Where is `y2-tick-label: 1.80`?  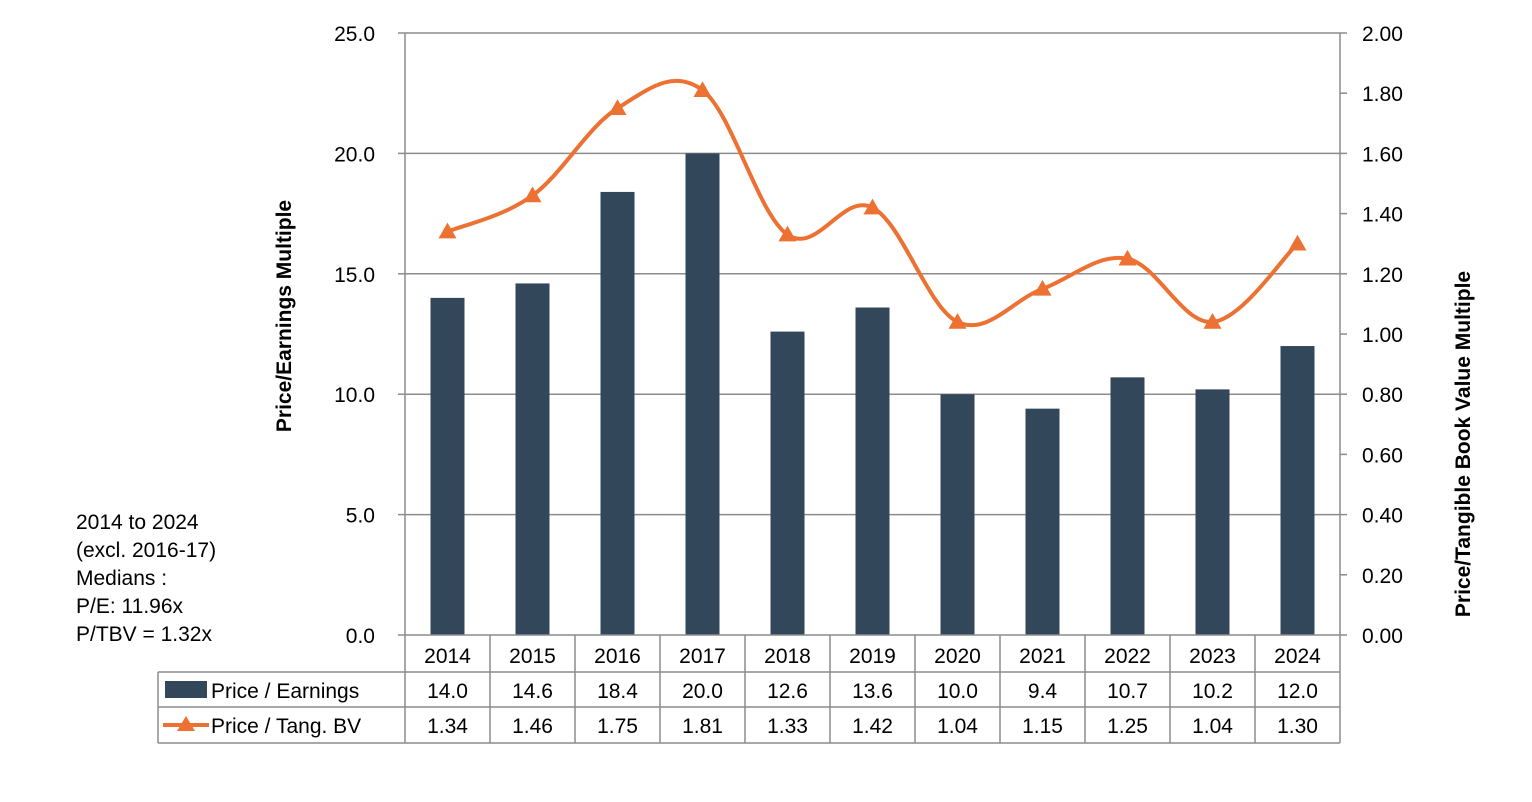 y2-tick-label: 1.80 is located at coordinates (1382, 94).